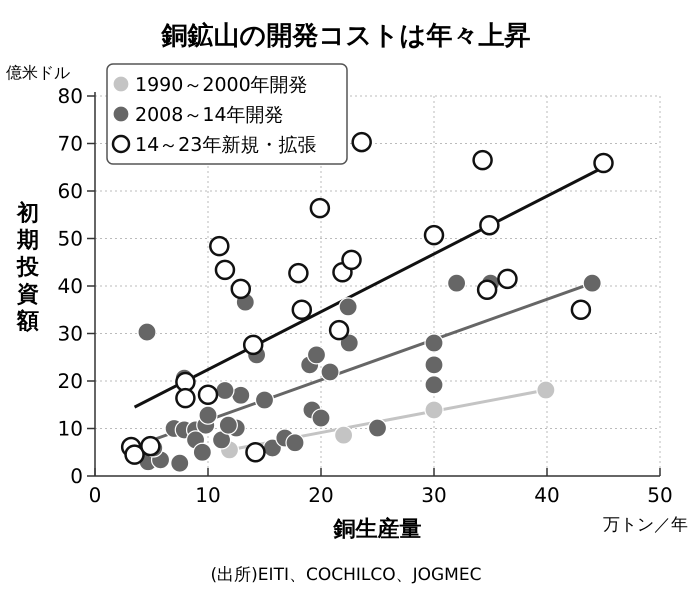 The width and height of the screenshot is (692, 591). I want to click on y-tick-label: 20, so click(70, 381).